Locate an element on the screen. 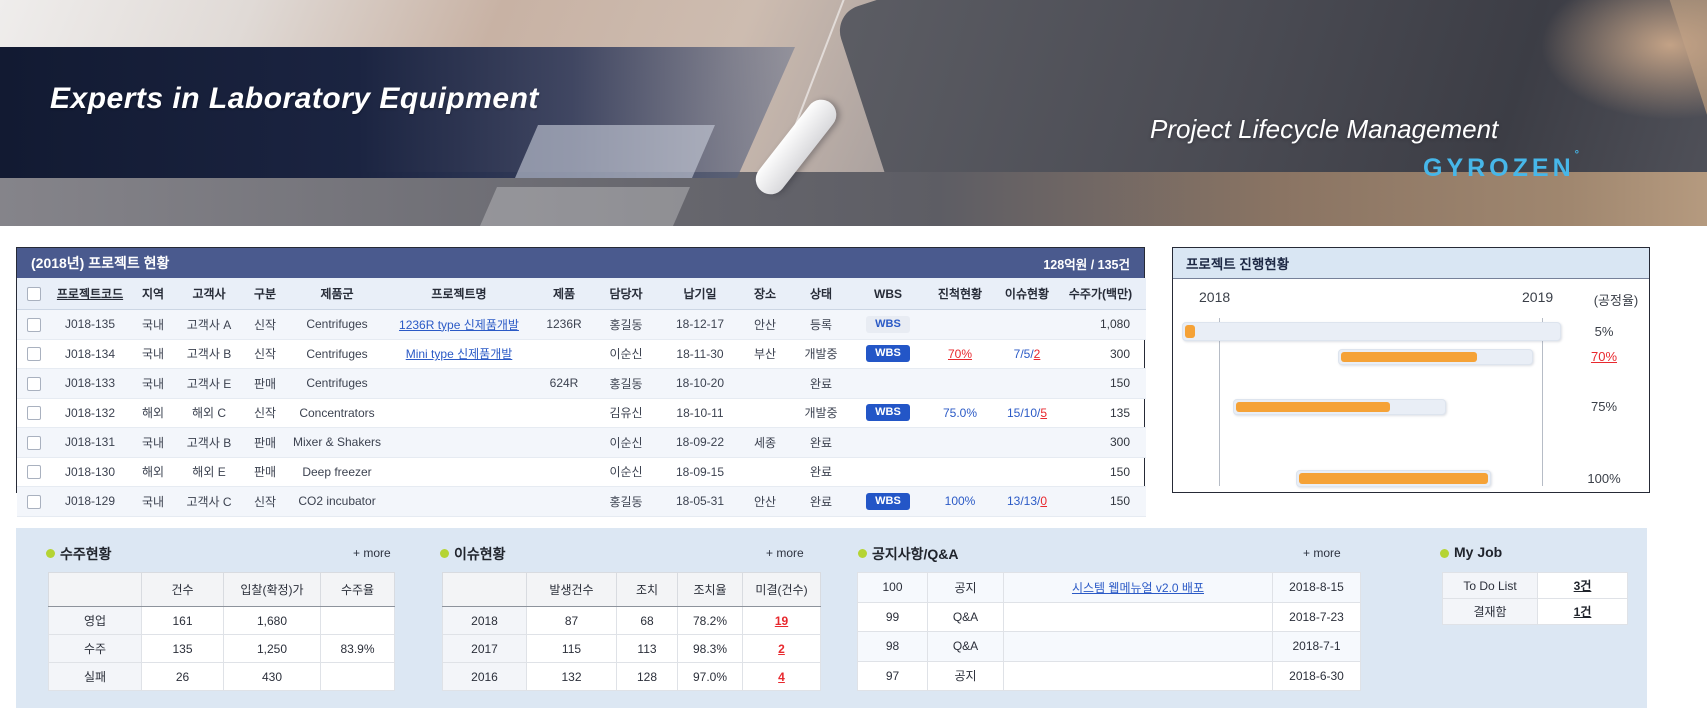 This screenshot has height=716, width=1707. gyrozen-logo: GYROZEN° is located at coordinates (1501, 166).